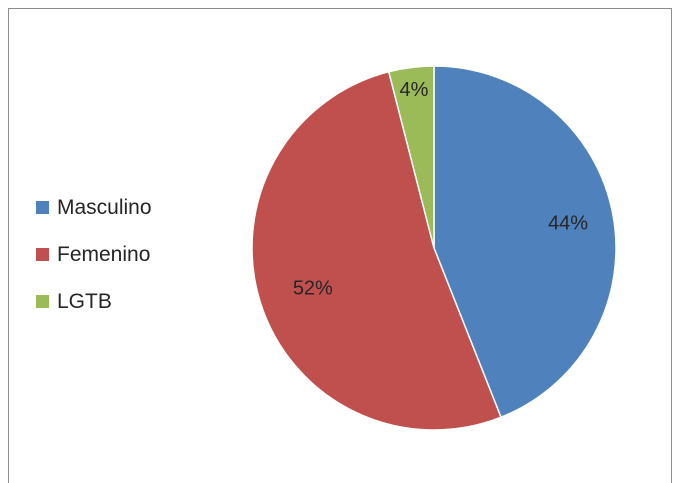 The height and width of the screenshot is (483, 676). I want to click on pie-slice-lgtb, so click(411, 157).